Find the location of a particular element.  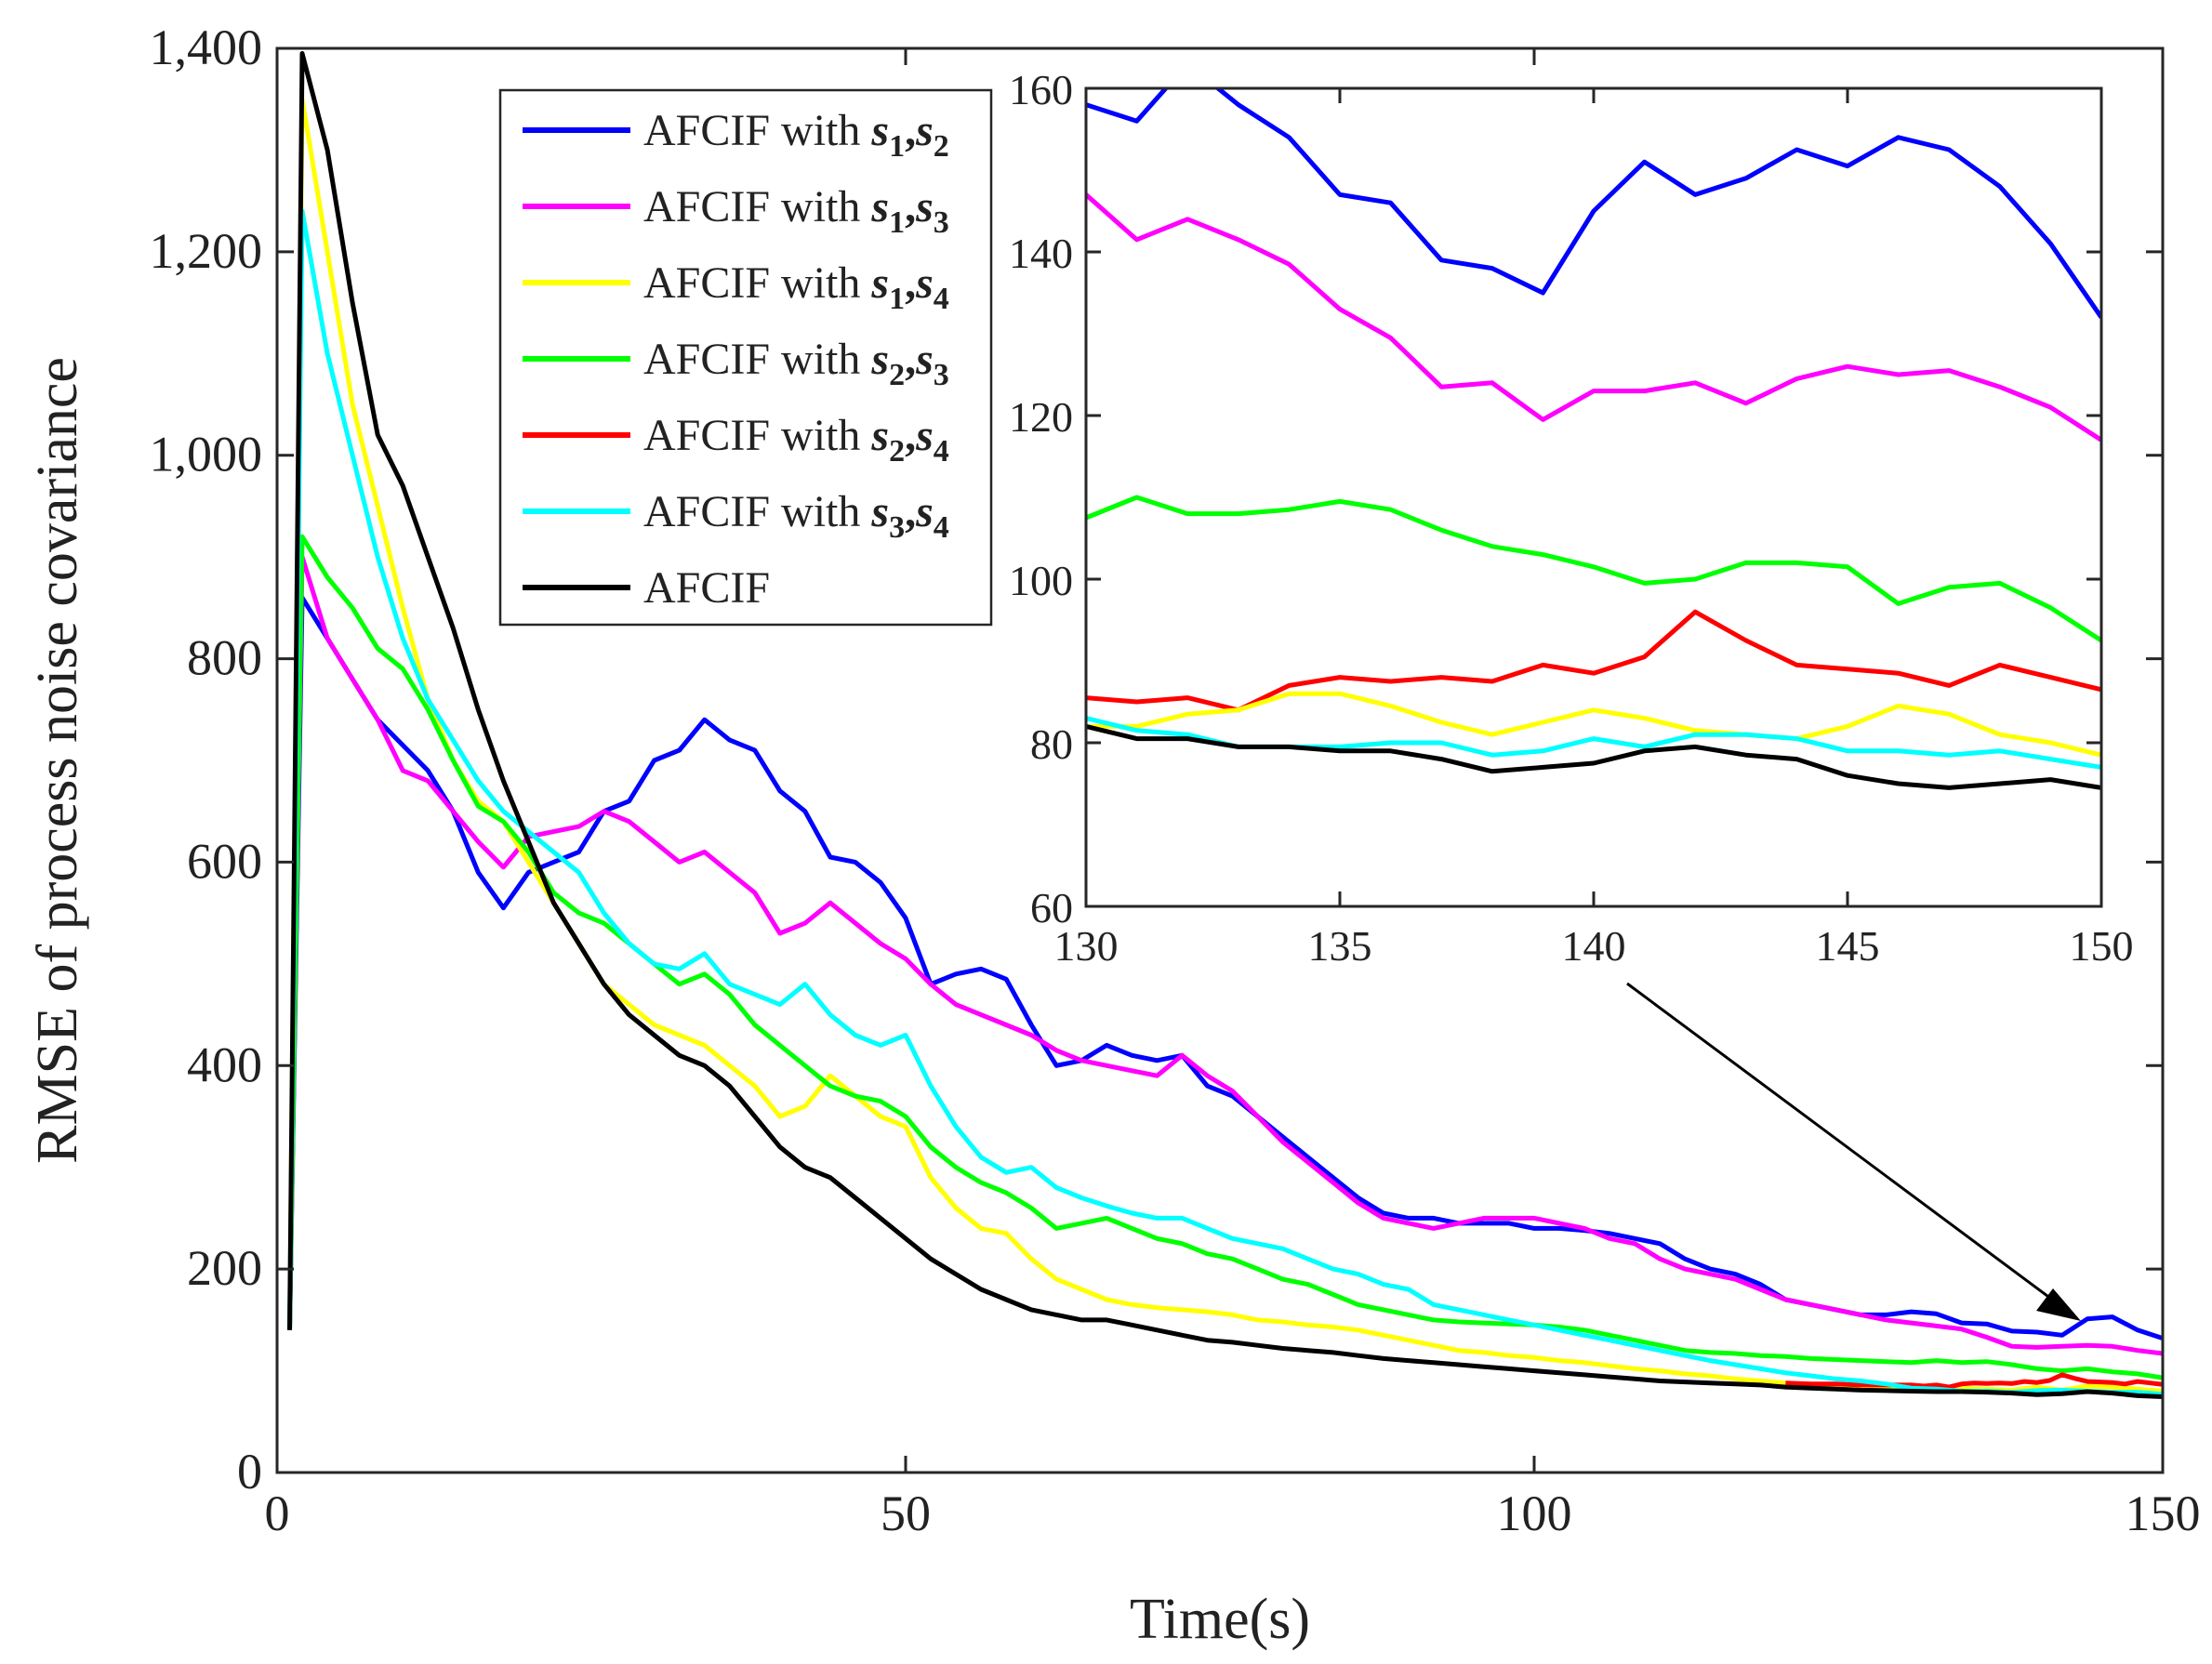

inset-y-tick-label: 80 is located at coordinates (1051, 744).